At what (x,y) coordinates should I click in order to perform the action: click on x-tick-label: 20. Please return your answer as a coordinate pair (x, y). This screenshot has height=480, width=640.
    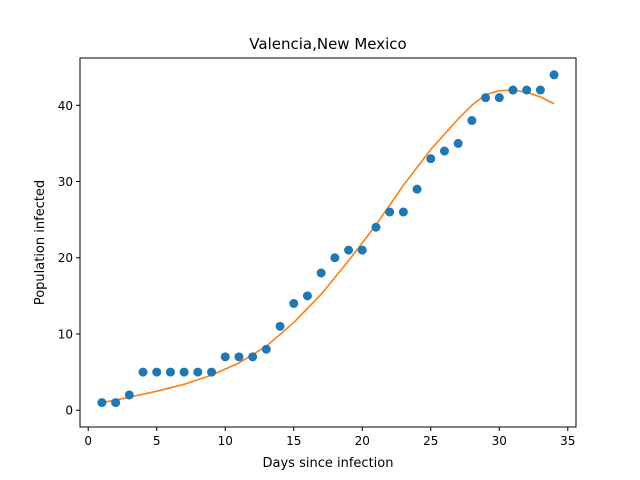
    Looking at the image, I should click on (362, 441).